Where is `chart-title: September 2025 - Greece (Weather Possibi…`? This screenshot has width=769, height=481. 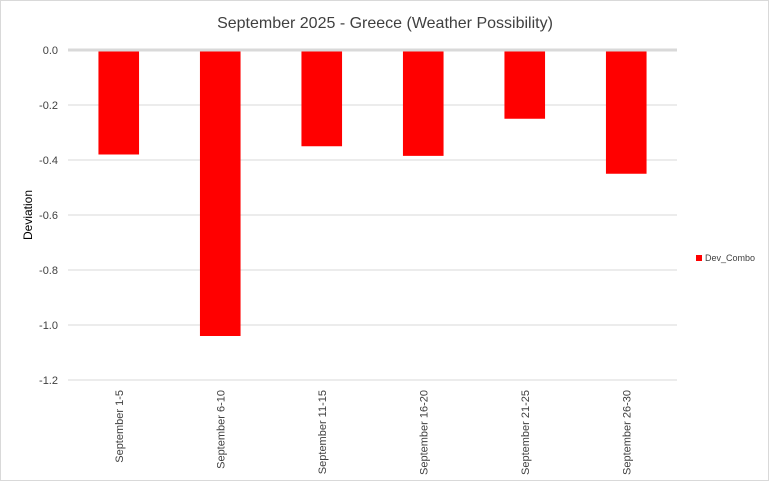 chart-title: September 2025 - Greece (Weather Possibi… is located at coordinates (385, 23).